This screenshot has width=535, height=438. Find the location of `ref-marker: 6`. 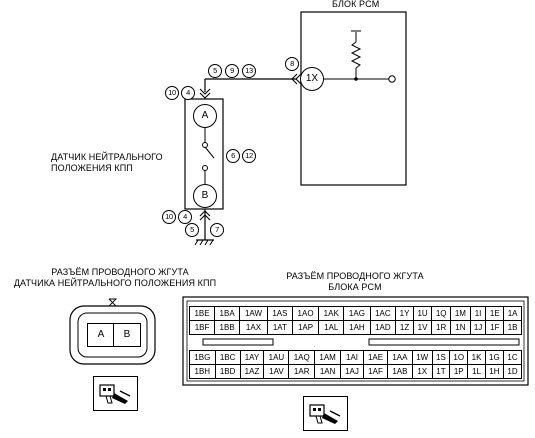

ref-marker: 6 is located at coordinates (233, 156).